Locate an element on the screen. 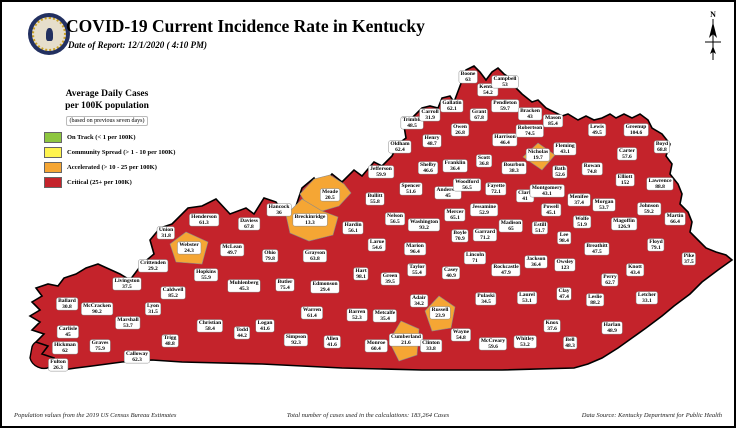 The width and height of the screenshot is (736, 428). county-label: Laurel 53.1 is located at coordinates (527, 298).